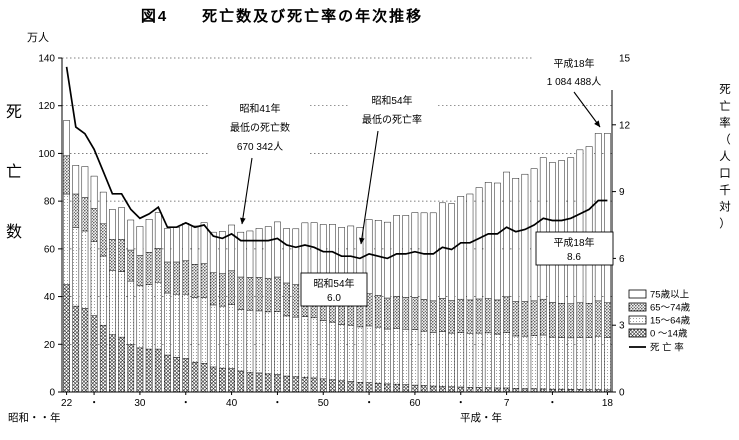 The width and height of the screenshot is (739, 440). Describe the element at coordinates (670, 308) in the screenshot. I see `legend-label-65-74: 65～74歳` at that location.